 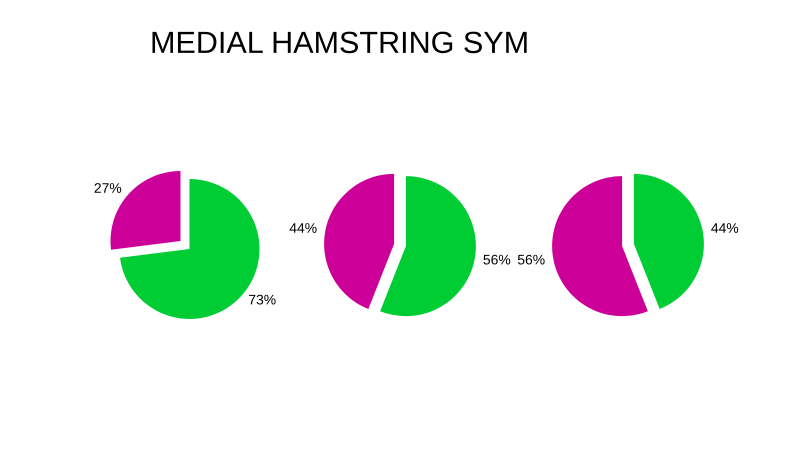 What do you see at coordinates (262, 299) in the screenshot?
I see `data-label: 73%` at bounding box center [262, 299].